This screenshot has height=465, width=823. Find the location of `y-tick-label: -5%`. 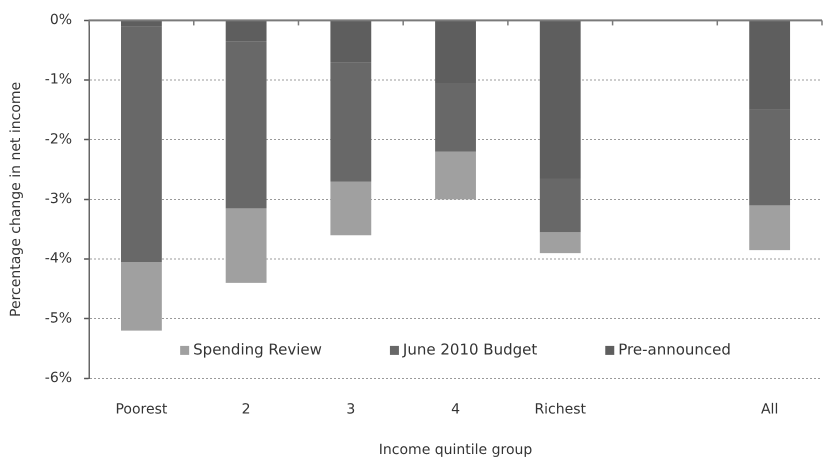

y-tick-label: -5% is located at coordinates (58, 318).